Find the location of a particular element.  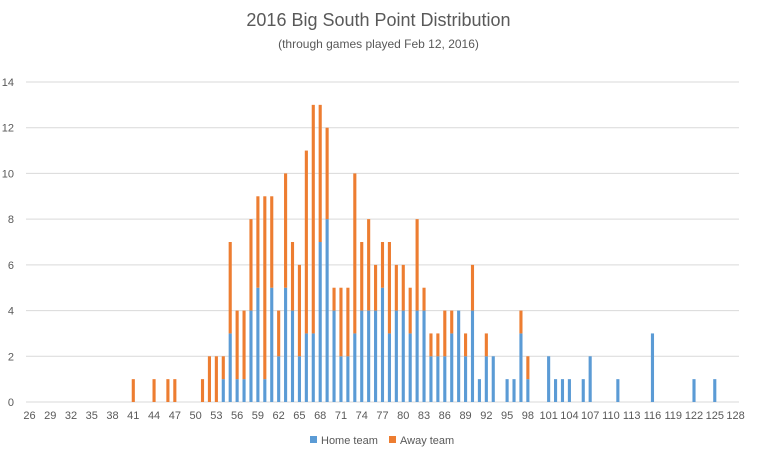

x-tick-label: 59 is located at coordinates (258, 416).